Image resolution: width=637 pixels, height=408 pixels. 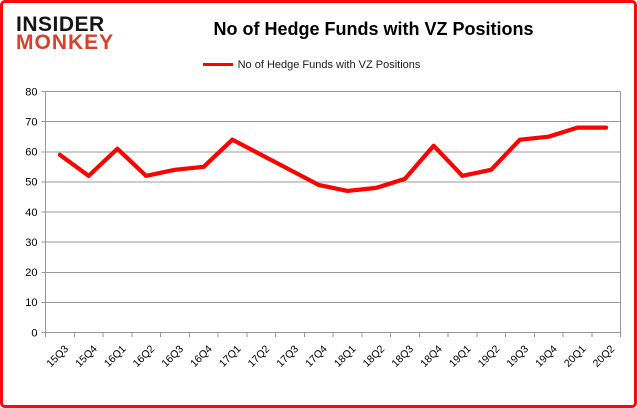 I want to click on x-axis-tick-label: 19Q1, so click(x=460, y=356).